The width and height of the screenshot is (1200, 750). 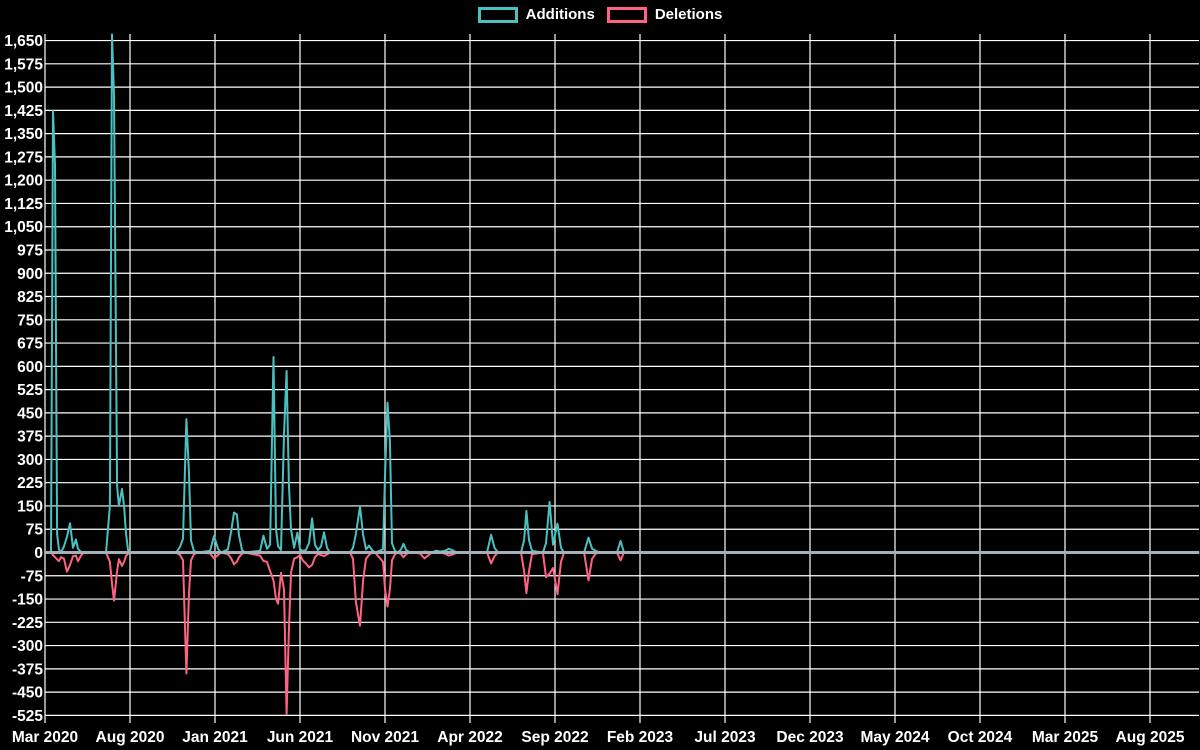 I want to click on legend-additions-label: Additions, so click(x=560, y=14).